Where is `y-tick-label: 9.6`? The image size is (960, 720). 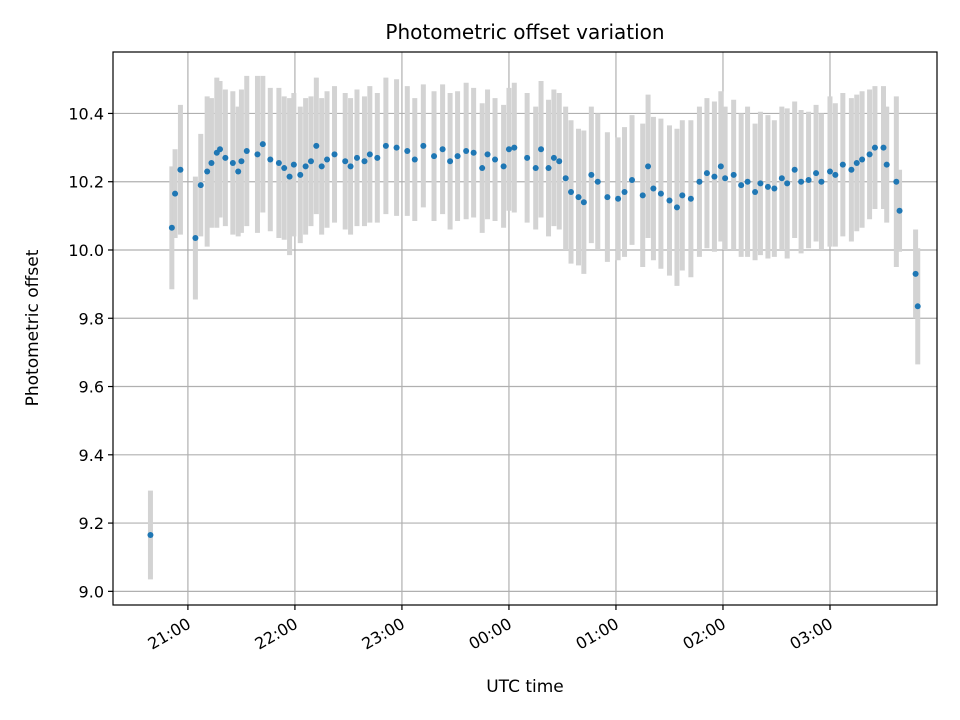
y-tick-label: 9.6 is located at coordinates (91, 387).